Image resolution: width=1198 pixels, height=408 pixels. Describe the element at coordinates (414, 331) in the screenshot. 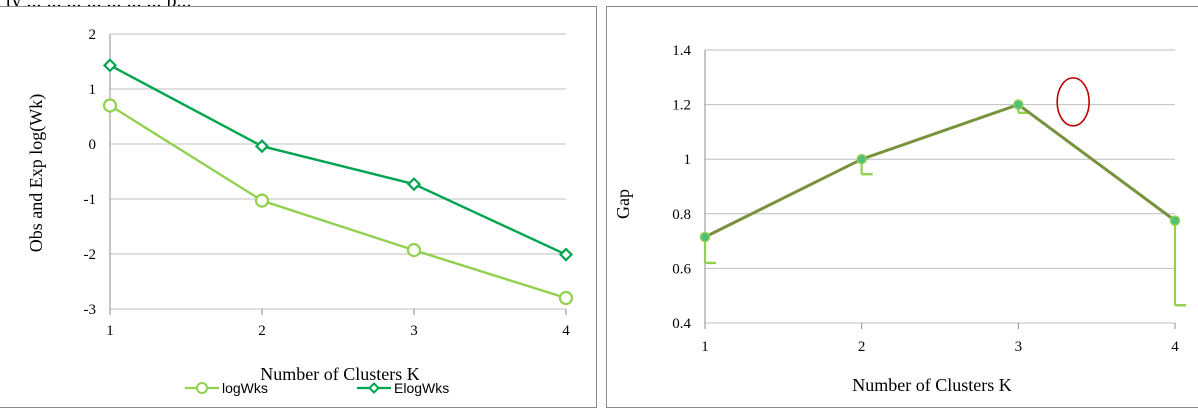

I see `left-x-tick-label: 3` at that location.